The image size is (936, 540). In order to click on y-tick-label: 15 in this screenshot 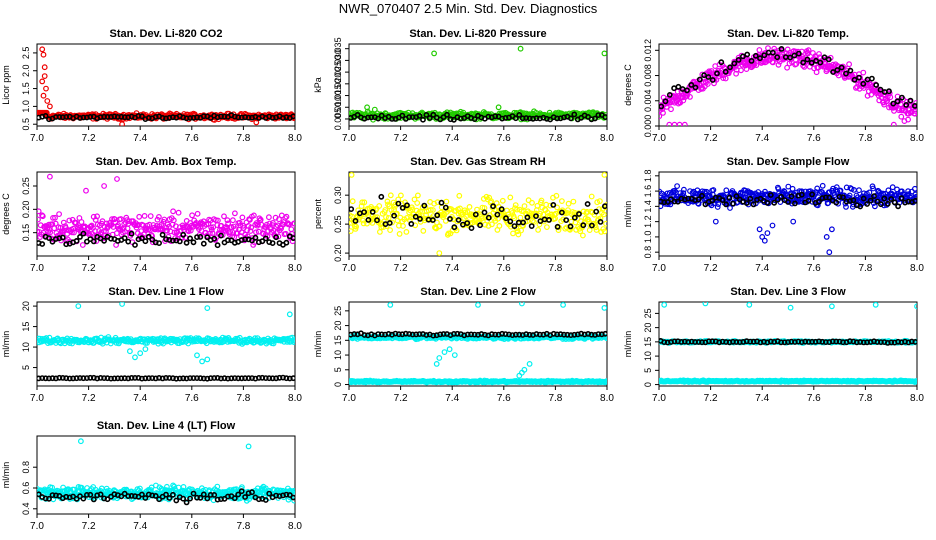, I will do `click(648, 342)`.